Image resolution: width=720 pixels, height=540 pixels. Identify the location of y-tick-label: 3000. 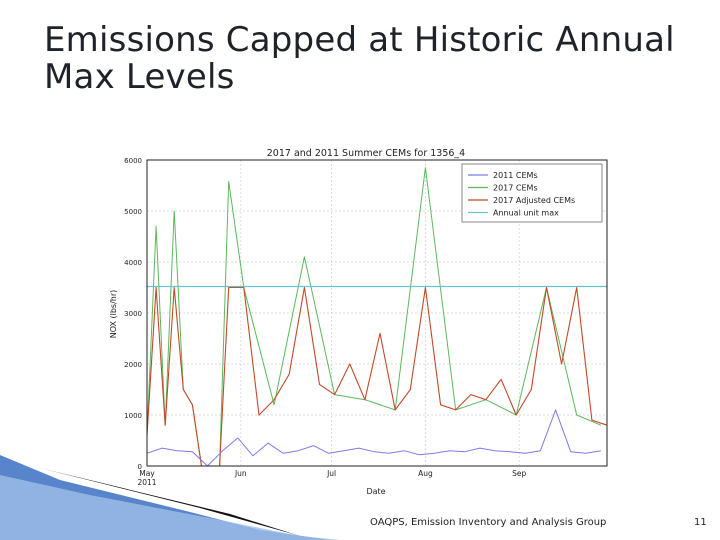
(133, 314).